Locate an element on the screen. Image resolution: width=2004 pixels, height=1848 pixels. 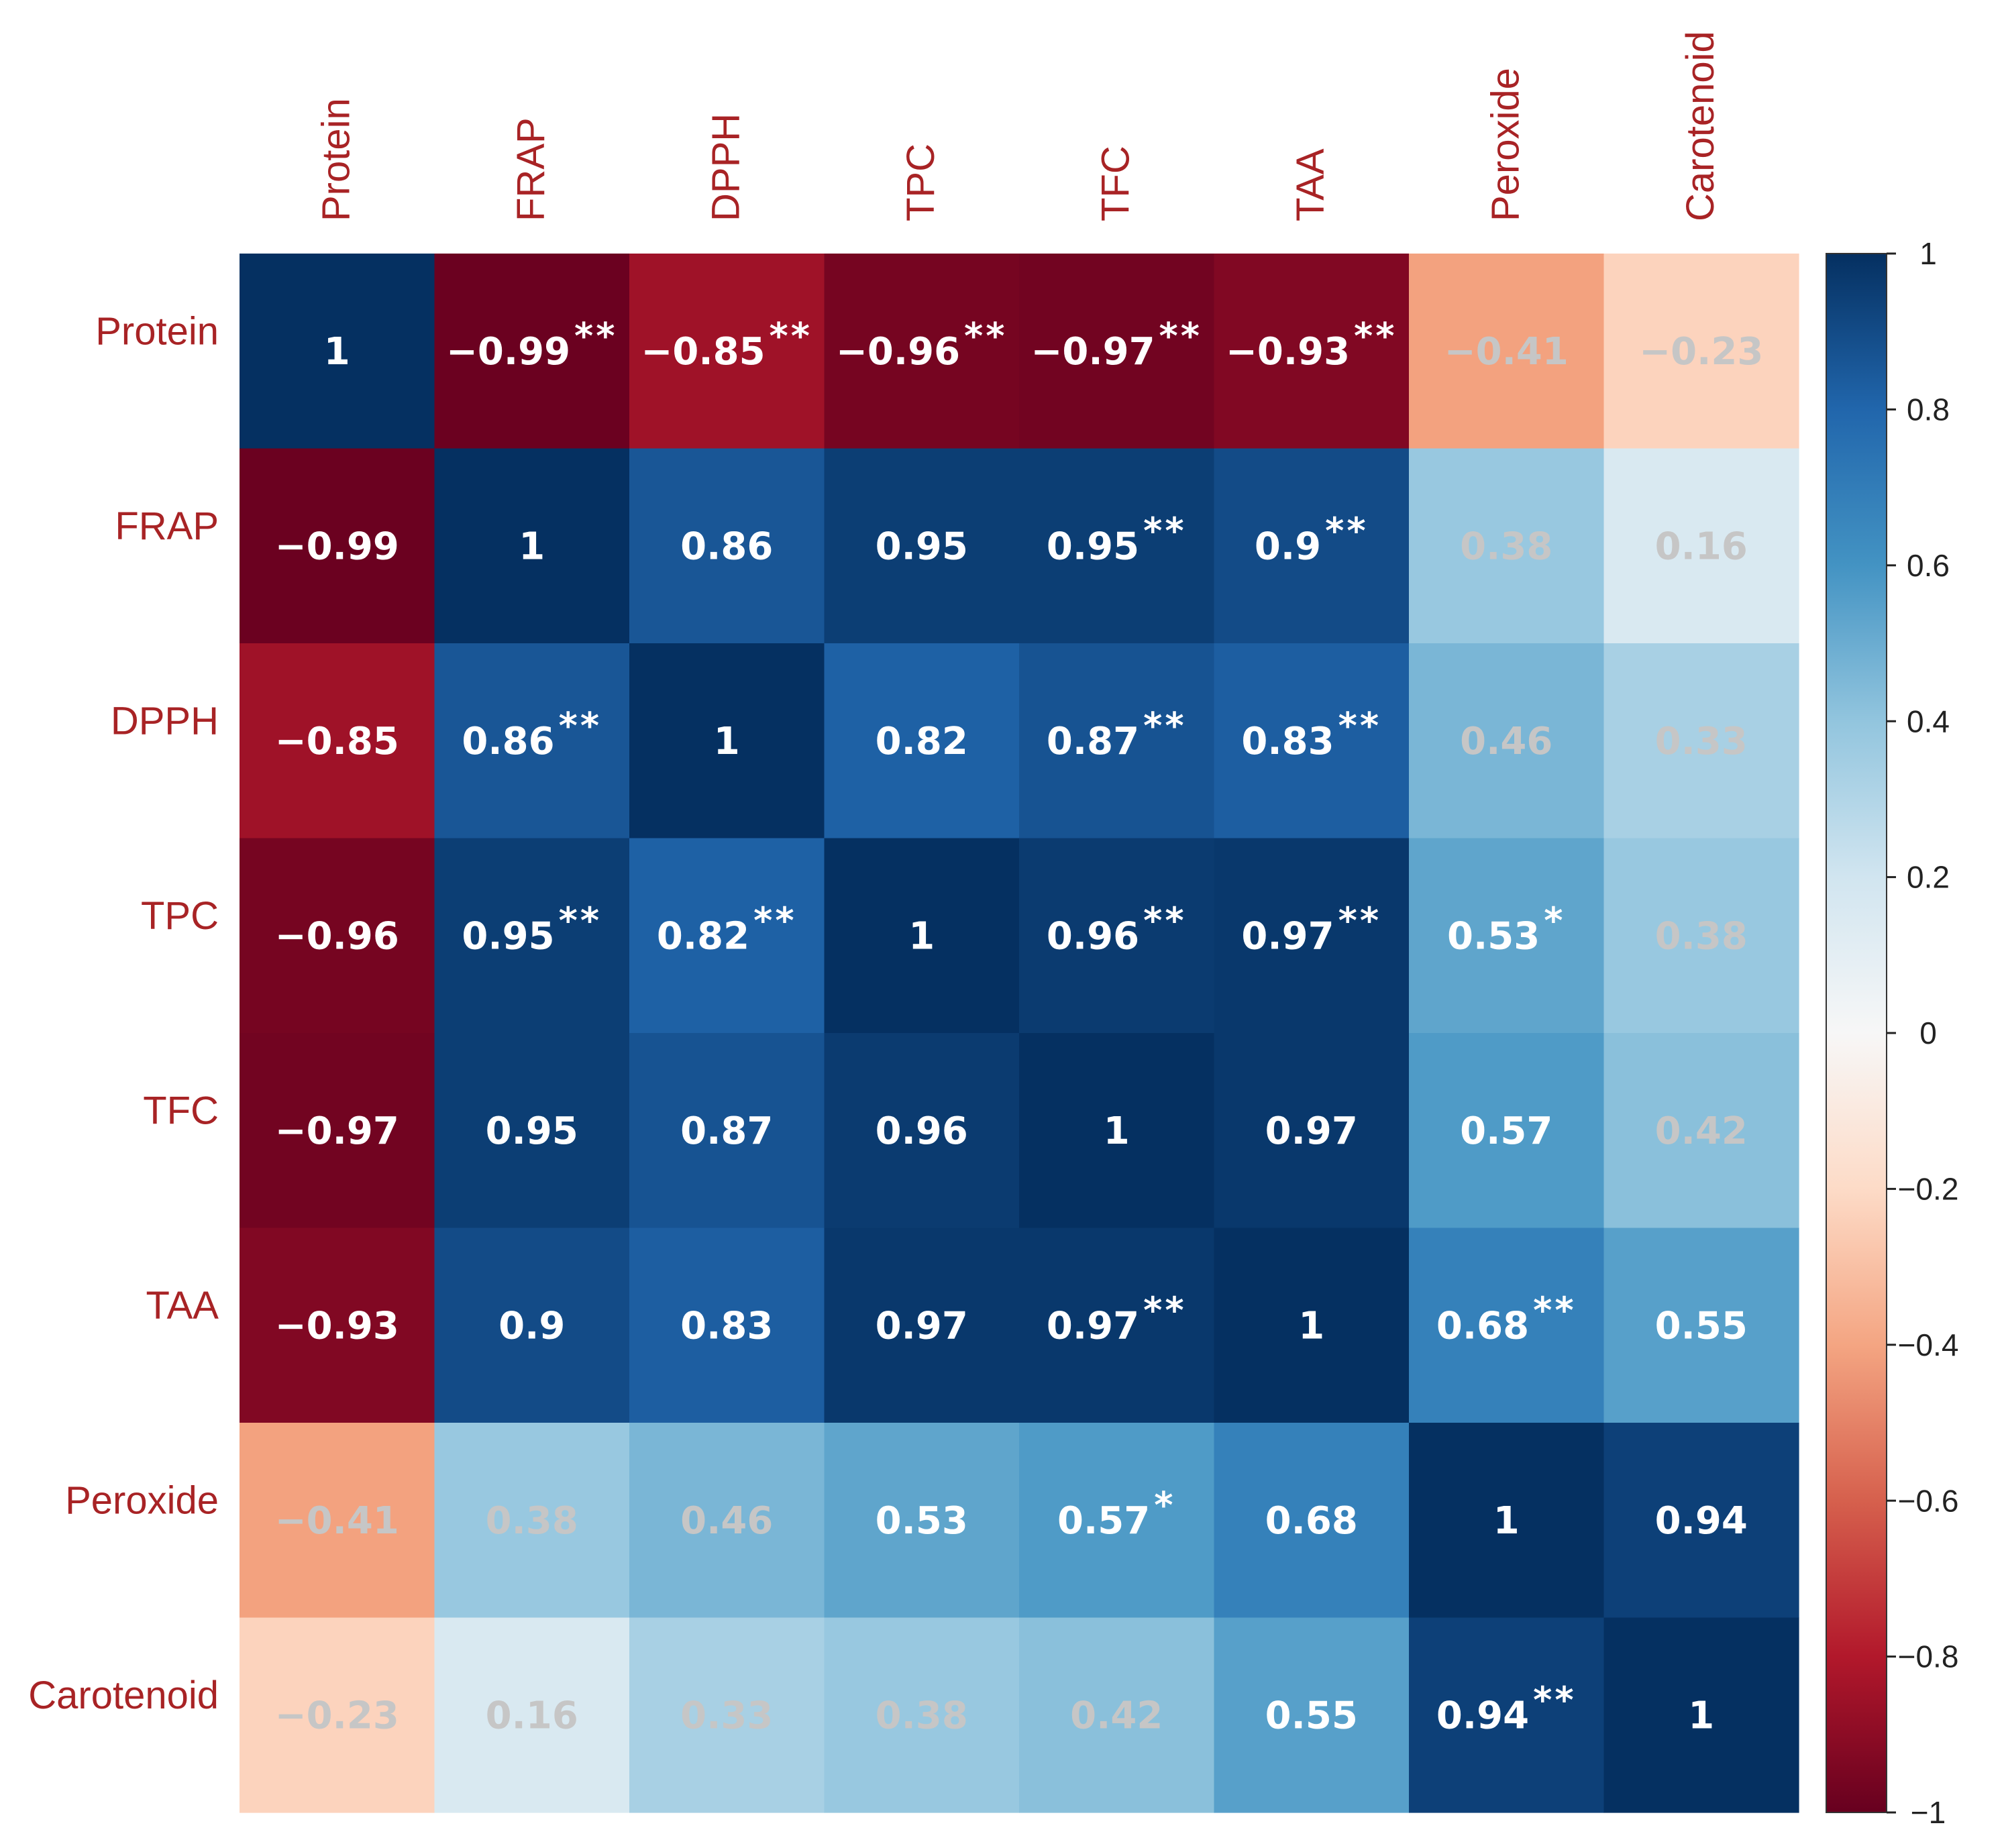
cell-value-text: 0.16 is located at coordinates (1701, 546).